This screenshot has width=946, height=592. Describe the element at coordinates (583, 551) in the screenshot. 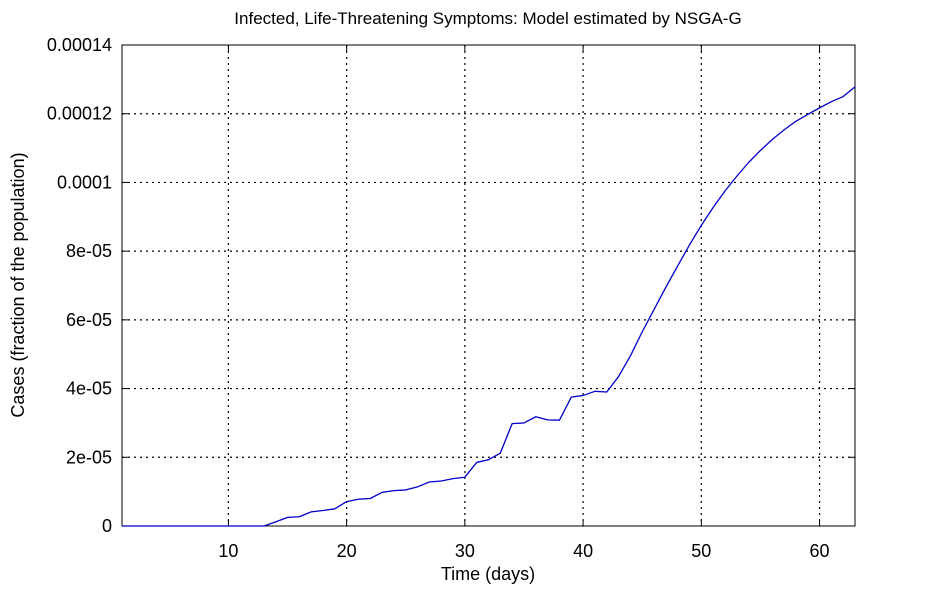

I see `x-tick-label: 40` at that location.